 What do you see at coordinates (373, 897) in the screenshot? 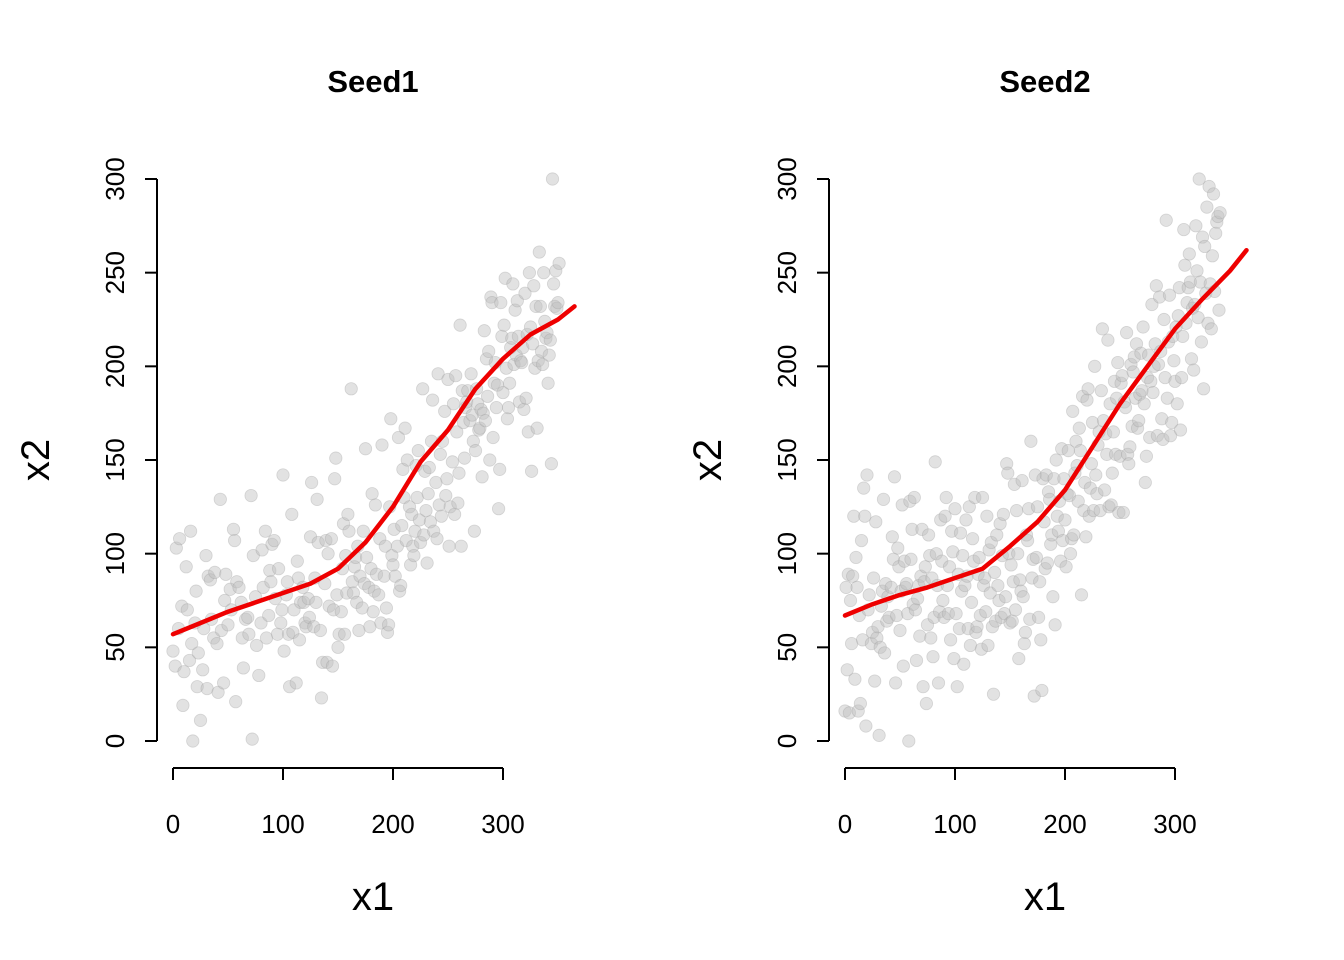
I see `x-axis-label: x1` at bounding box center [373, 897].